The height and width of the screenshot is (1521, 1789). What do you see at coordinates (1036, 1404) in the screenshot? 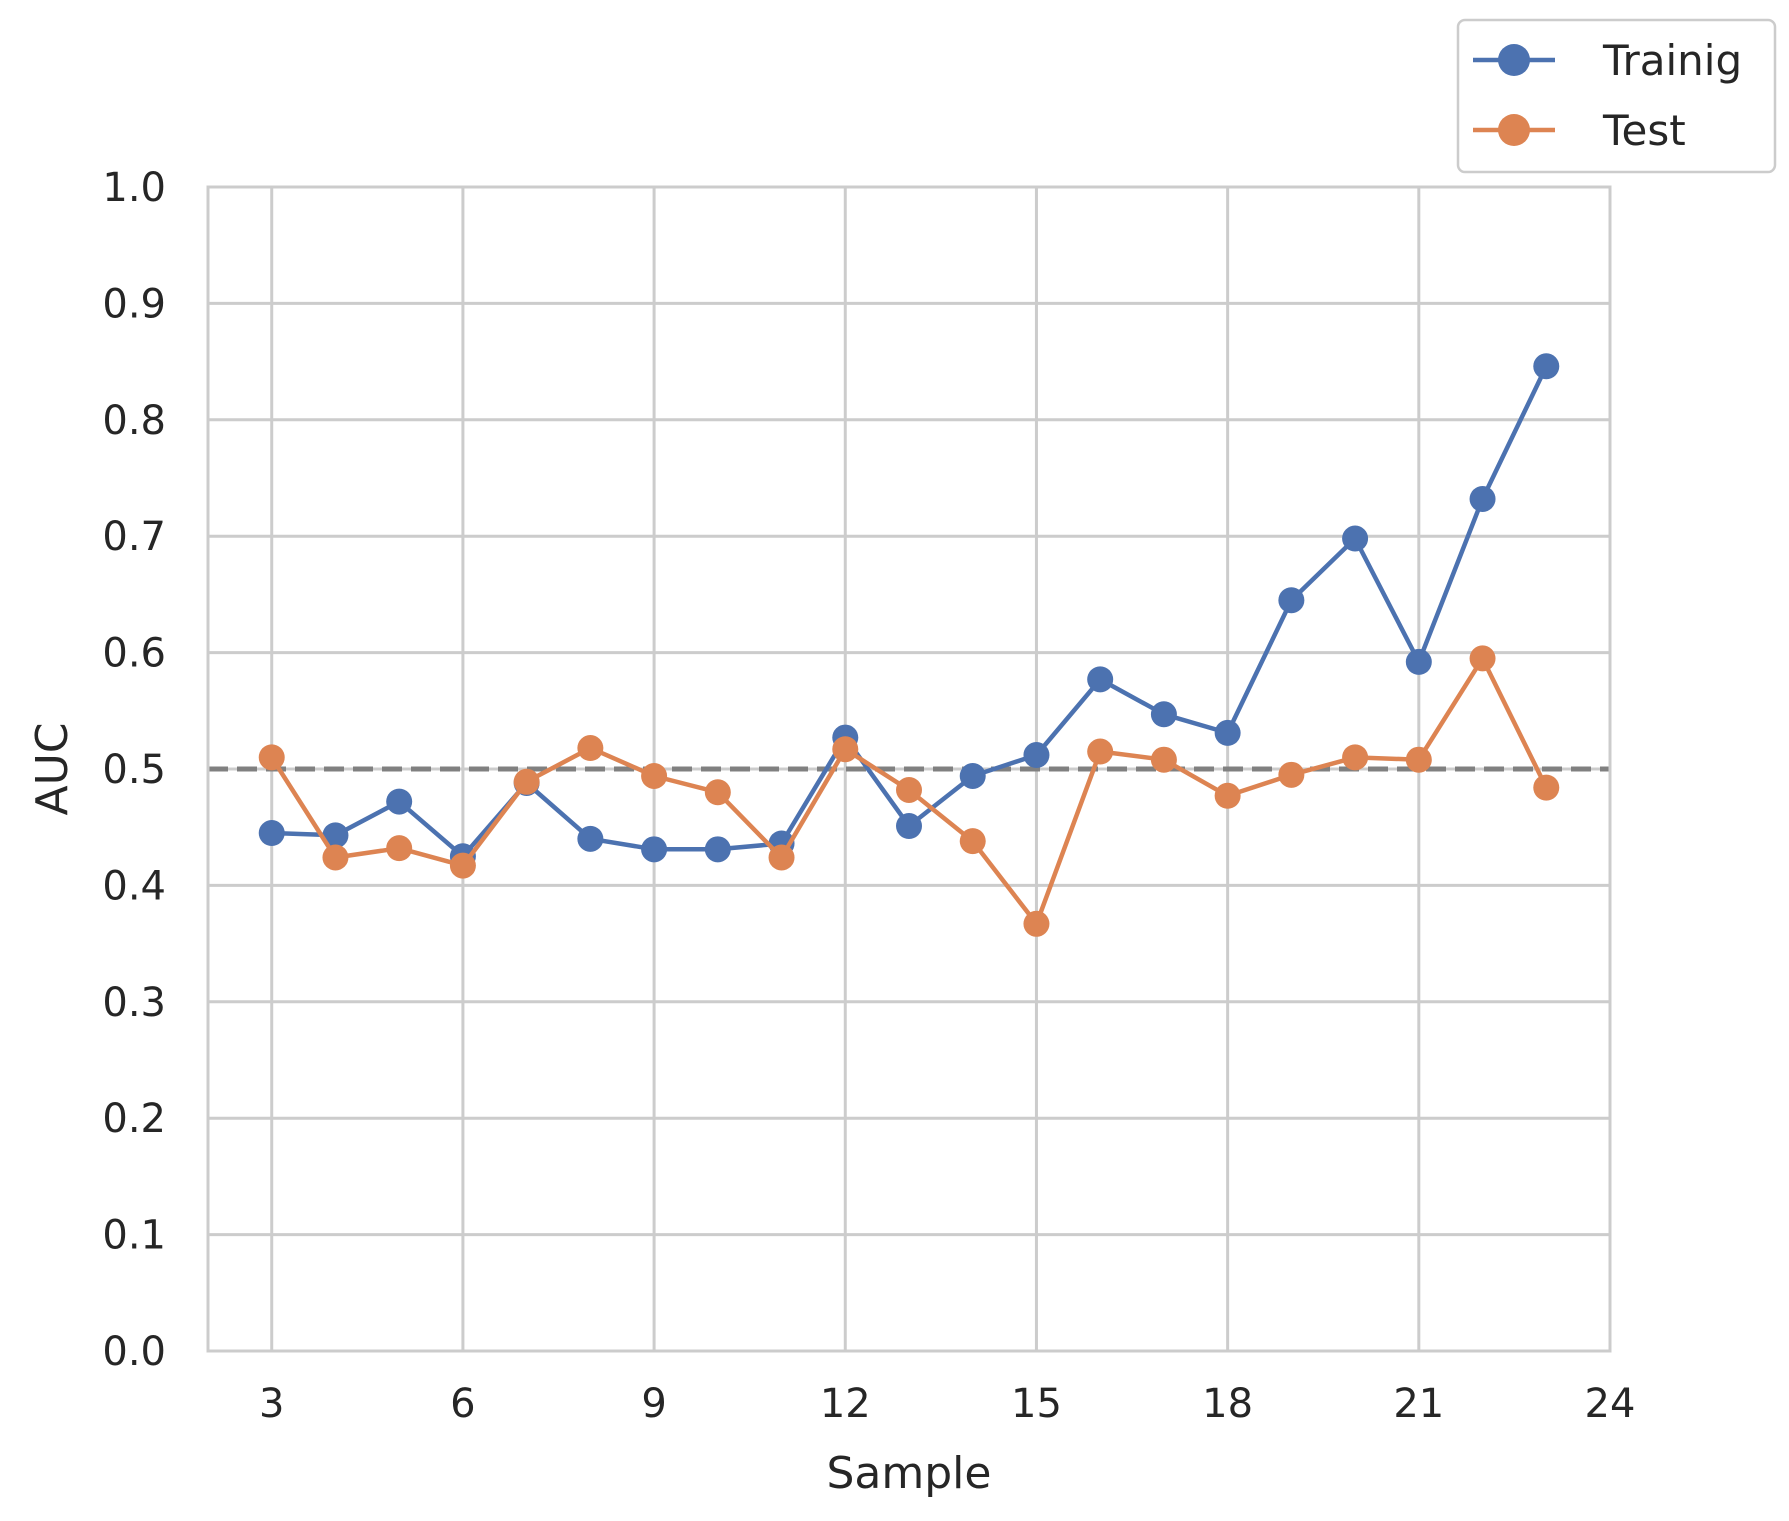
I see `x-tick-label: 15` at bounding box center [1036, 1404].